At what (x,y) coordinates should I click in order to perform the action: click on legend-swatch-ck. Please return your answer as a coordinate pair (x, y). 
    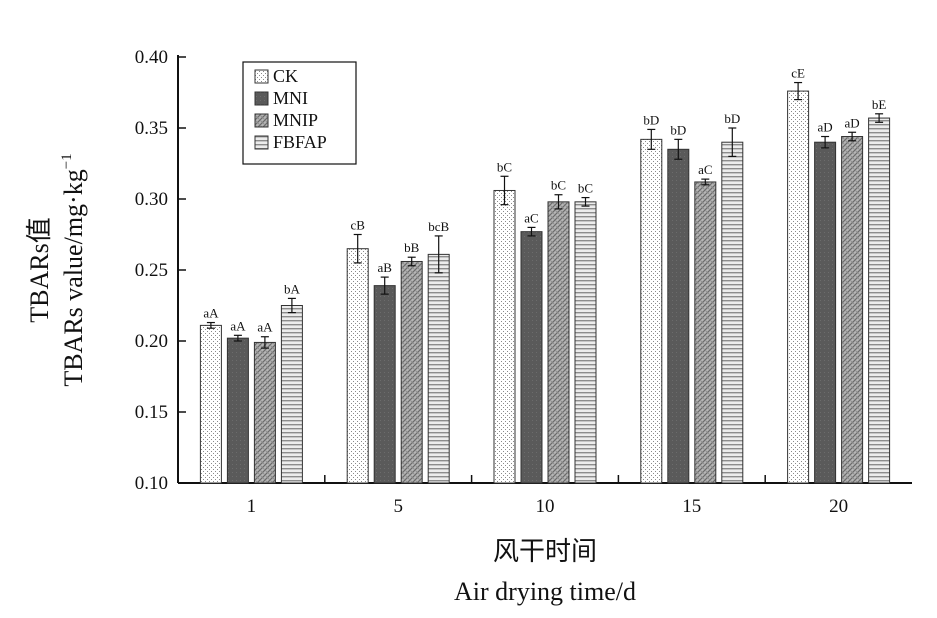
    Looking at the image, I should click on (261, 76).